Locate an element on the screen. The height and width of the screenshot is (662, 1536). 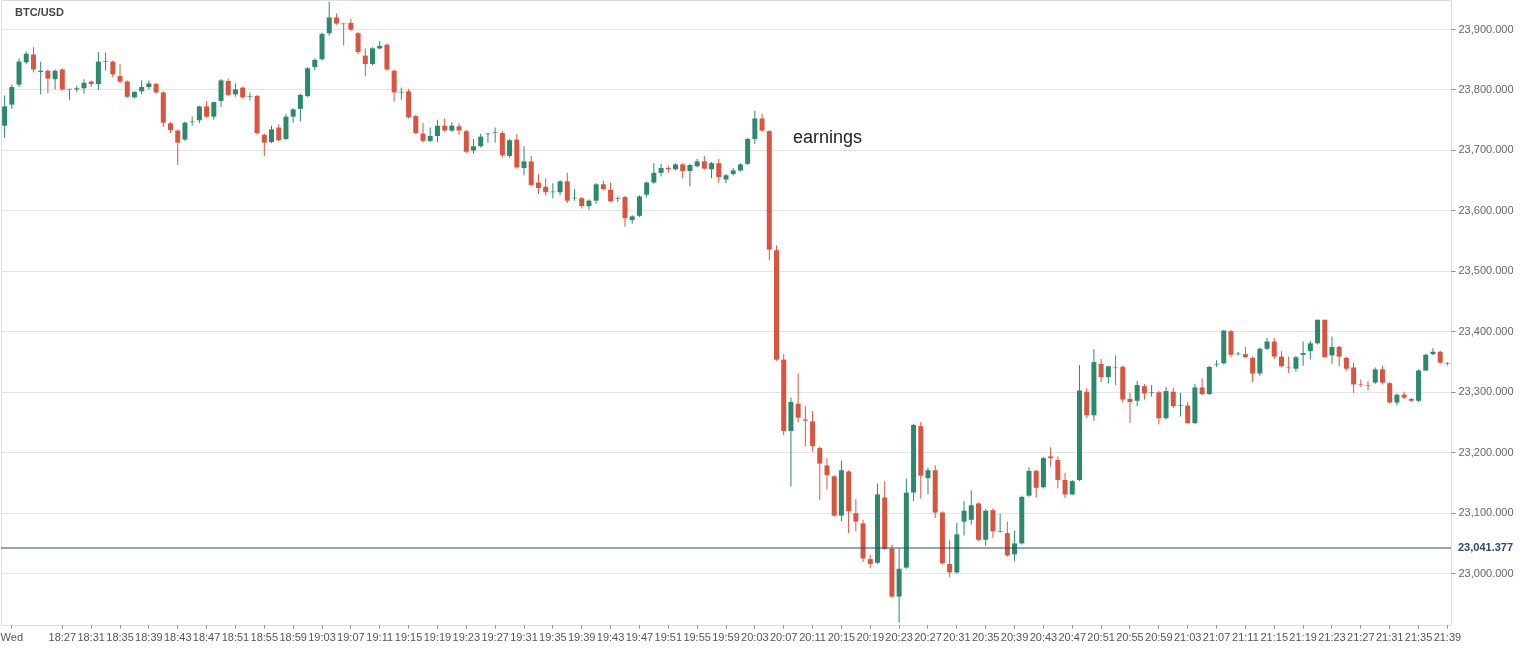
x-tick-label: 20:11 is located at coordinates (812, 636).